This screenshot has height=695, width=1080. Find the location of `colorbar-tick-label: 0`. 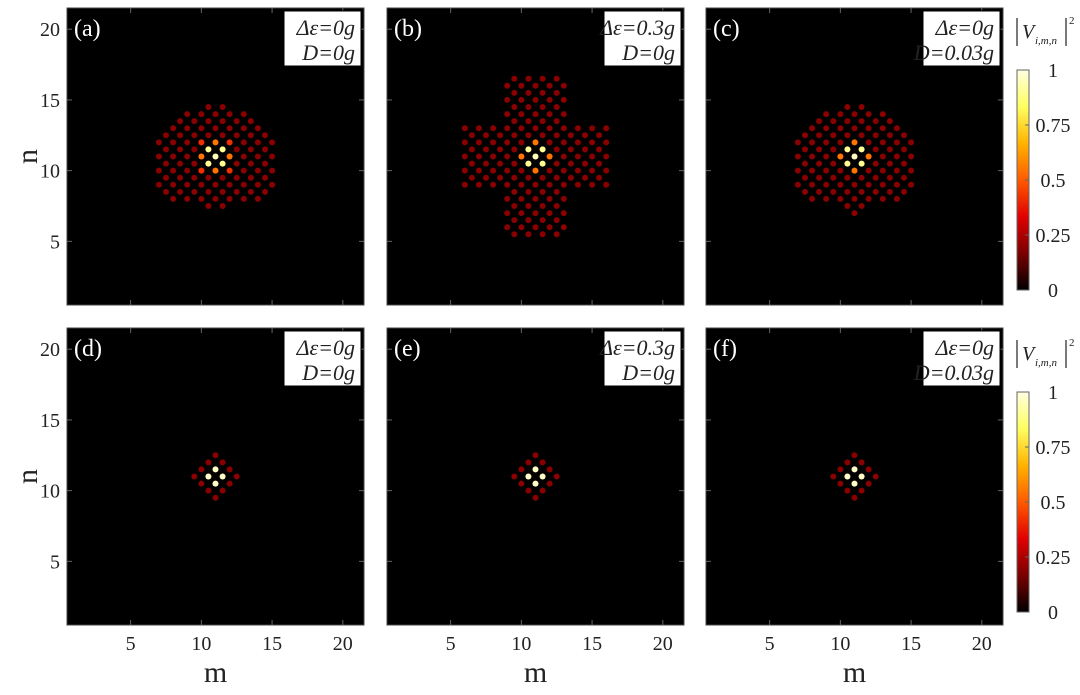

colorbar-tick-label: 0 is located at coordinates (1053, 291).